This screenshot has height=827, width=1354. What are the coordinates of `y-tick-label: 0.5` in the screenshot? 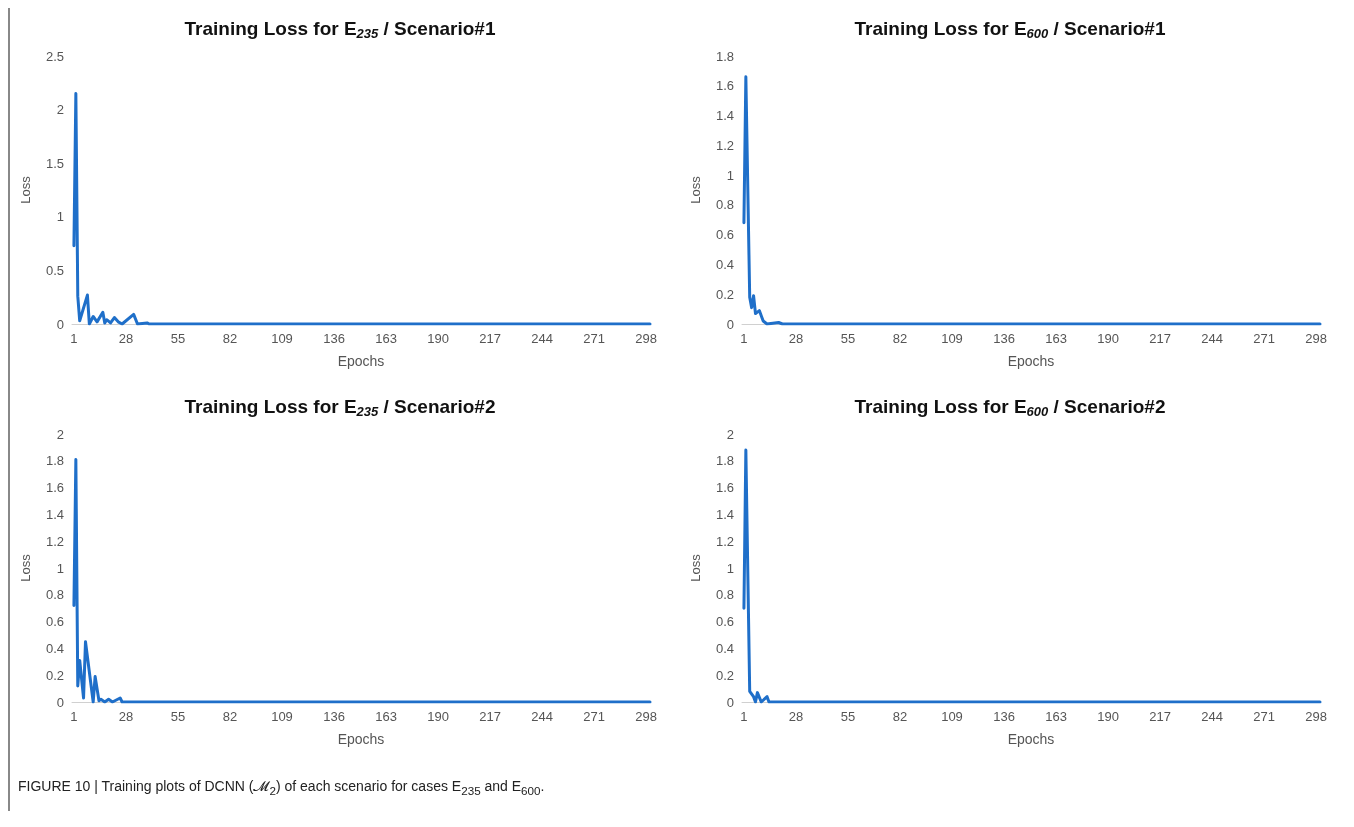 It's located at (54, 270).